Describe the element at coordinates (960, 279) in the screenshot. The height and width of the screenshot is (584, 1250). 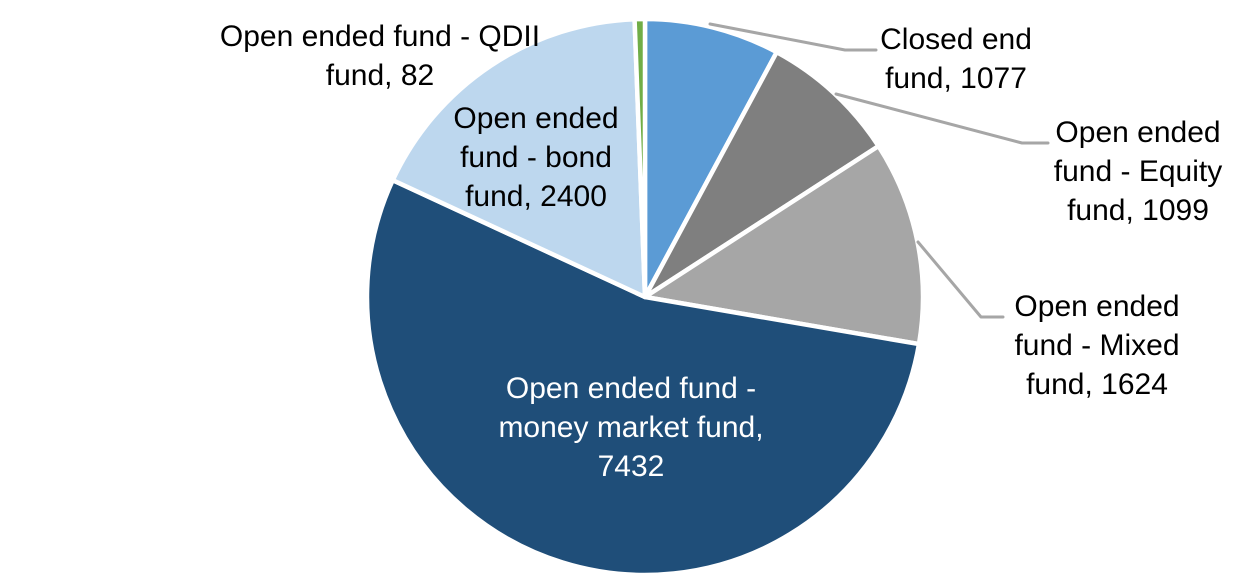
I see `leader-line-mixed-fund` at that location.